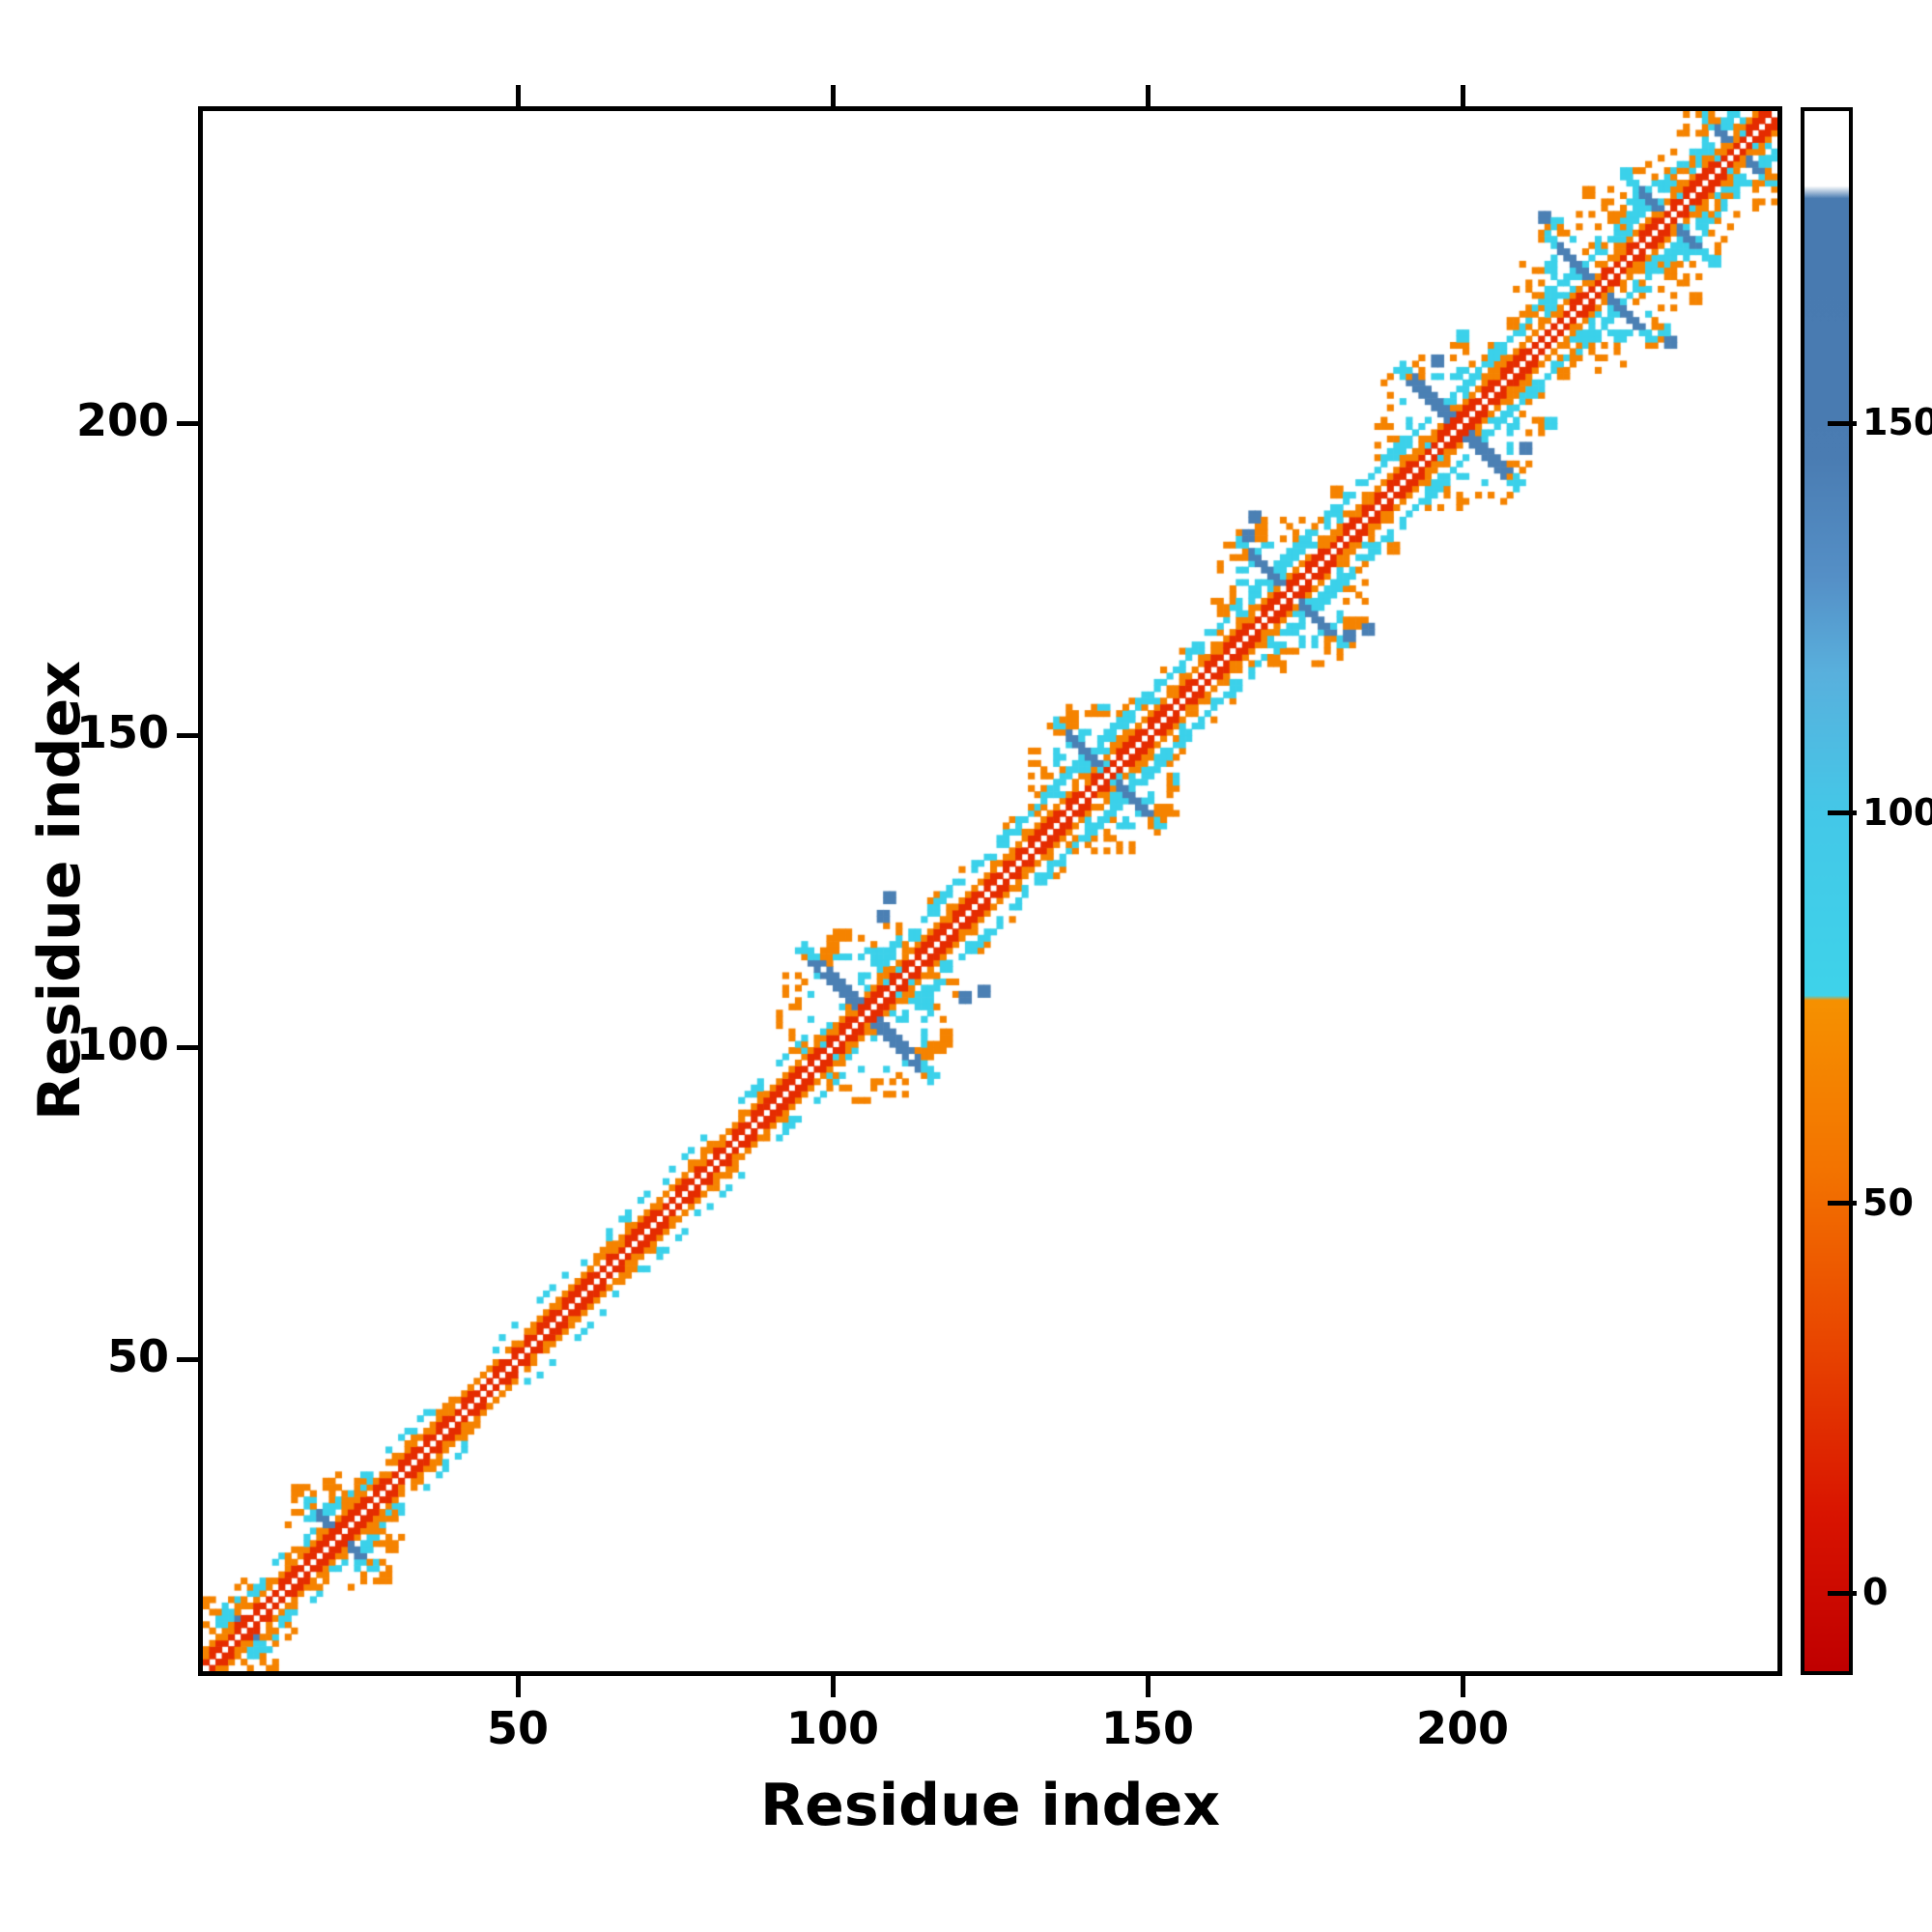 This screenshot has height=1932, width=1932. I want to click on y-tick-label: 200, so click(122, 420).